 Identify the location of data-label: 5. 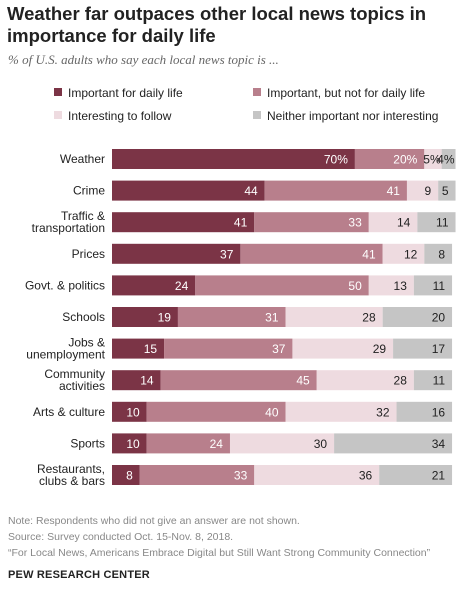
(445, 191).